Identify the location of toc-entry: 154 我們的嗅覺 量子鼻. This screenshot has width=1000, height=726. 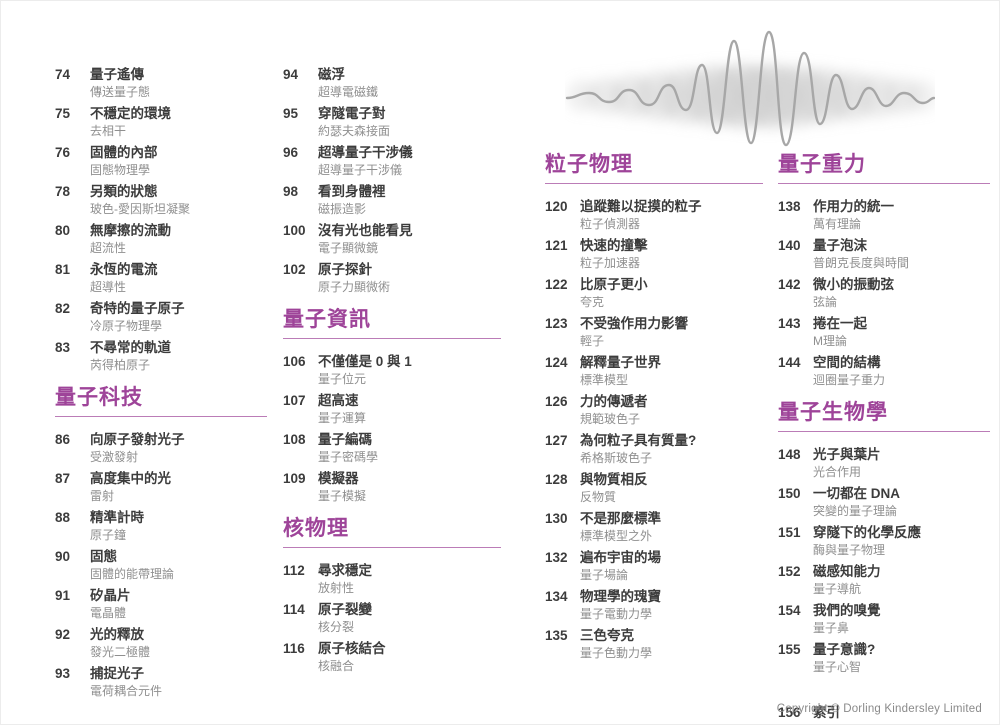
(884, 619).